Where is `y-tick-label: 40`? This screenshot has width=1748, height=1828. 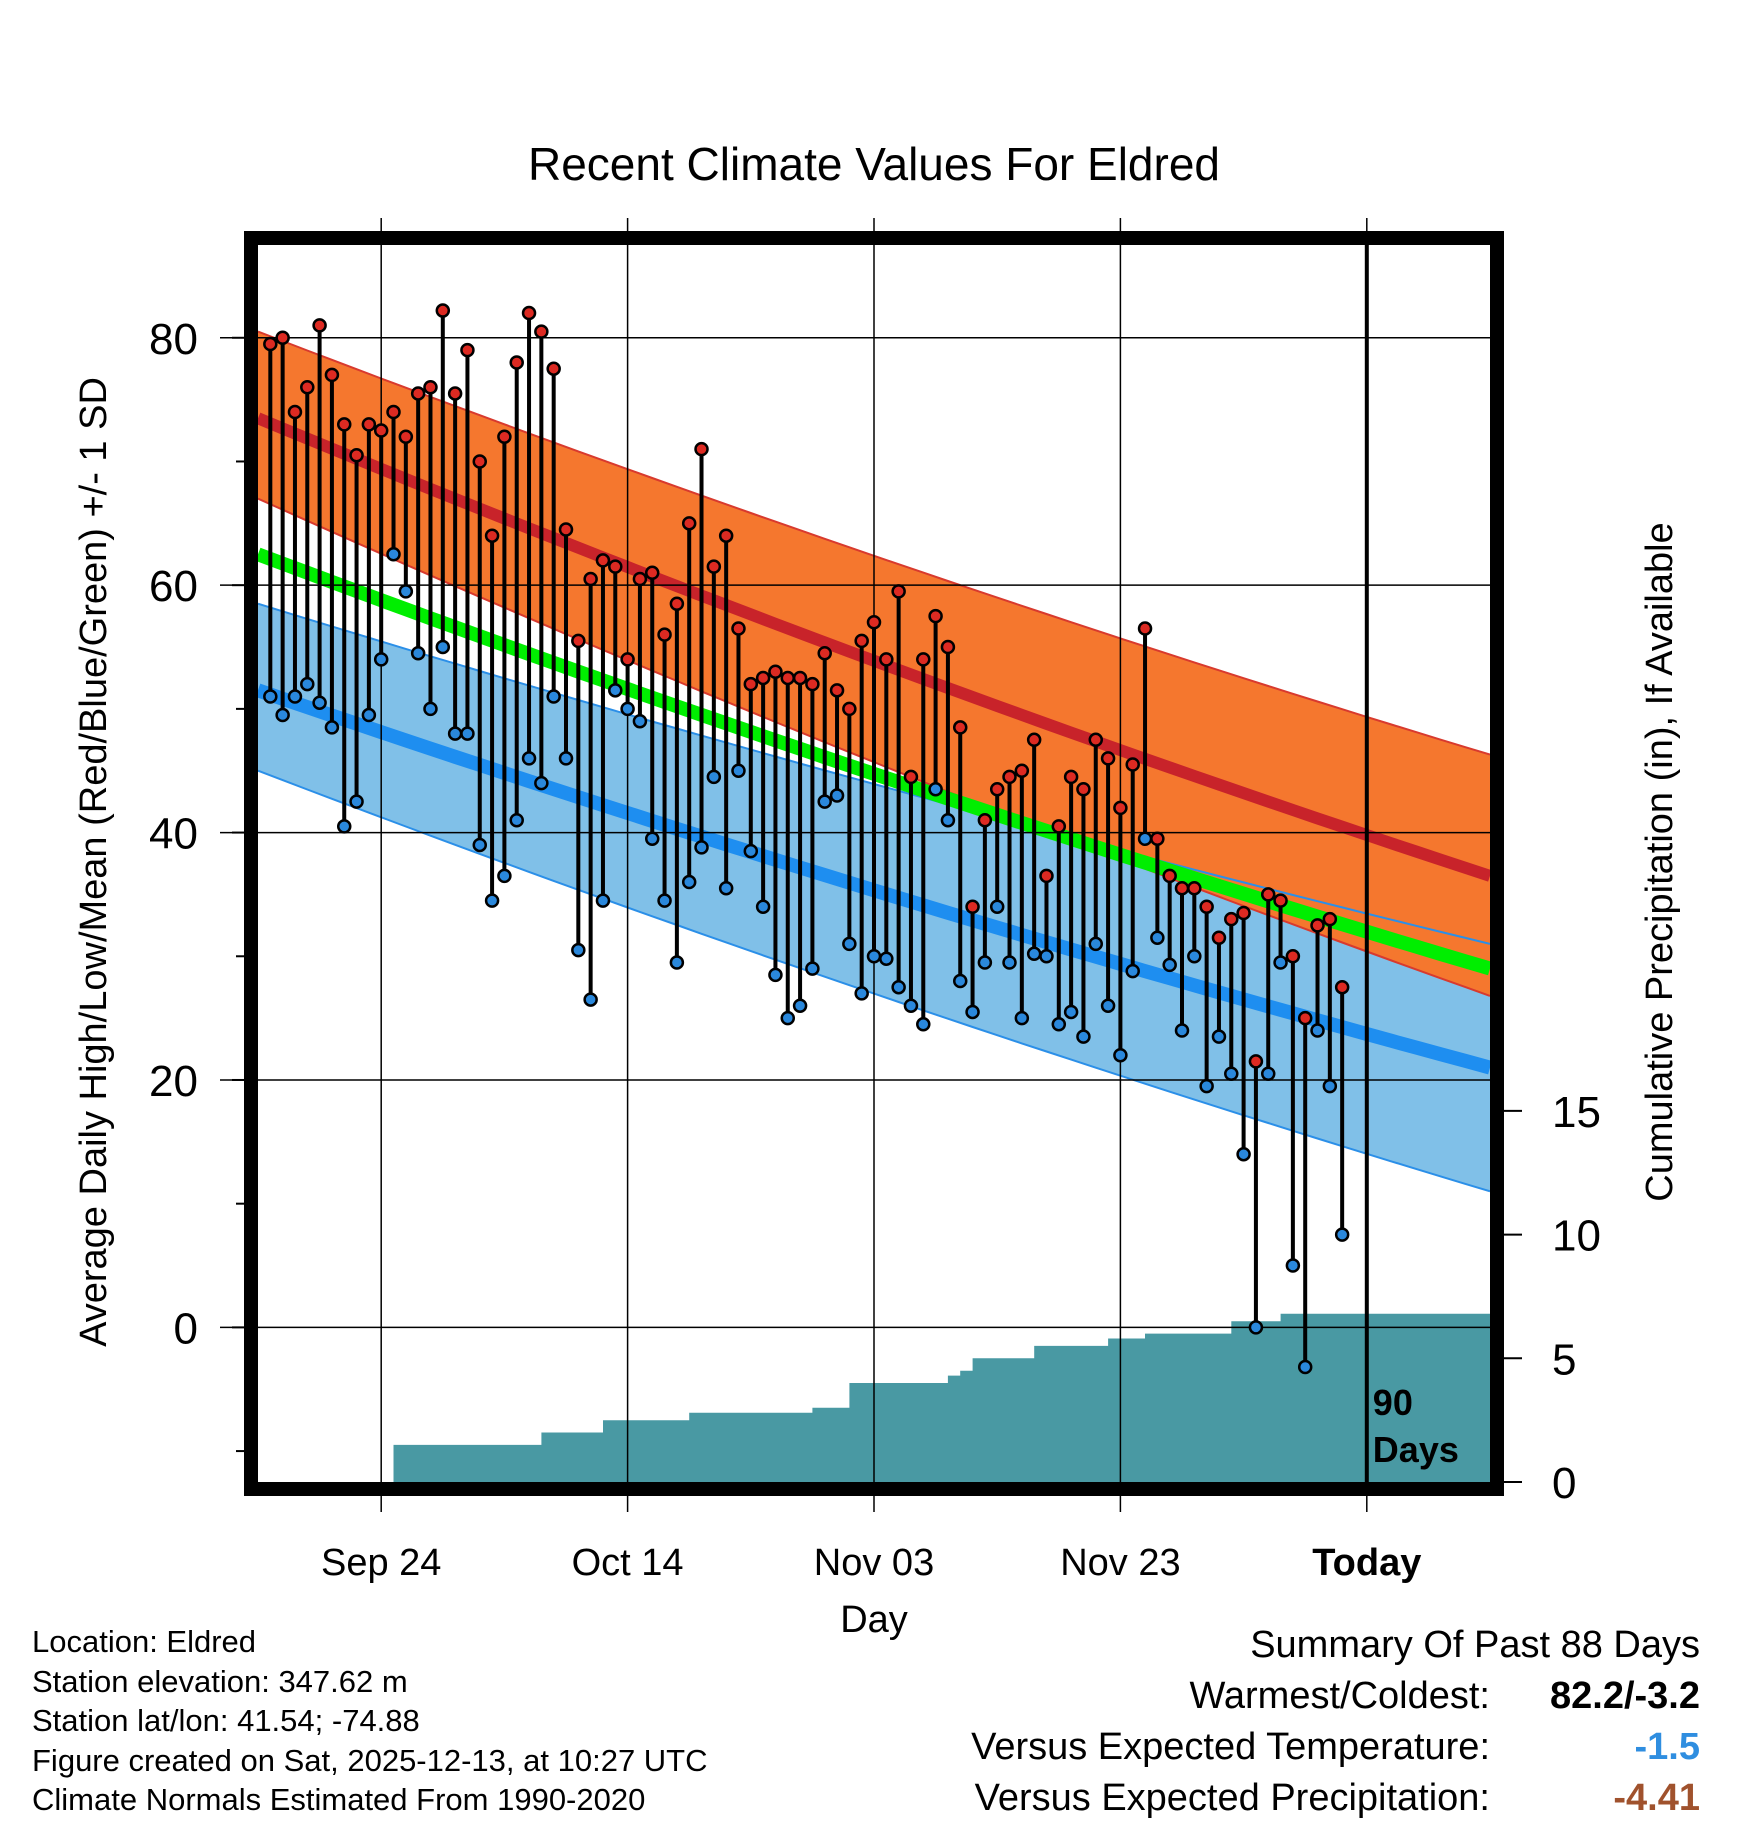
y-tick-label: 40 is located at coordinates (173, 834).